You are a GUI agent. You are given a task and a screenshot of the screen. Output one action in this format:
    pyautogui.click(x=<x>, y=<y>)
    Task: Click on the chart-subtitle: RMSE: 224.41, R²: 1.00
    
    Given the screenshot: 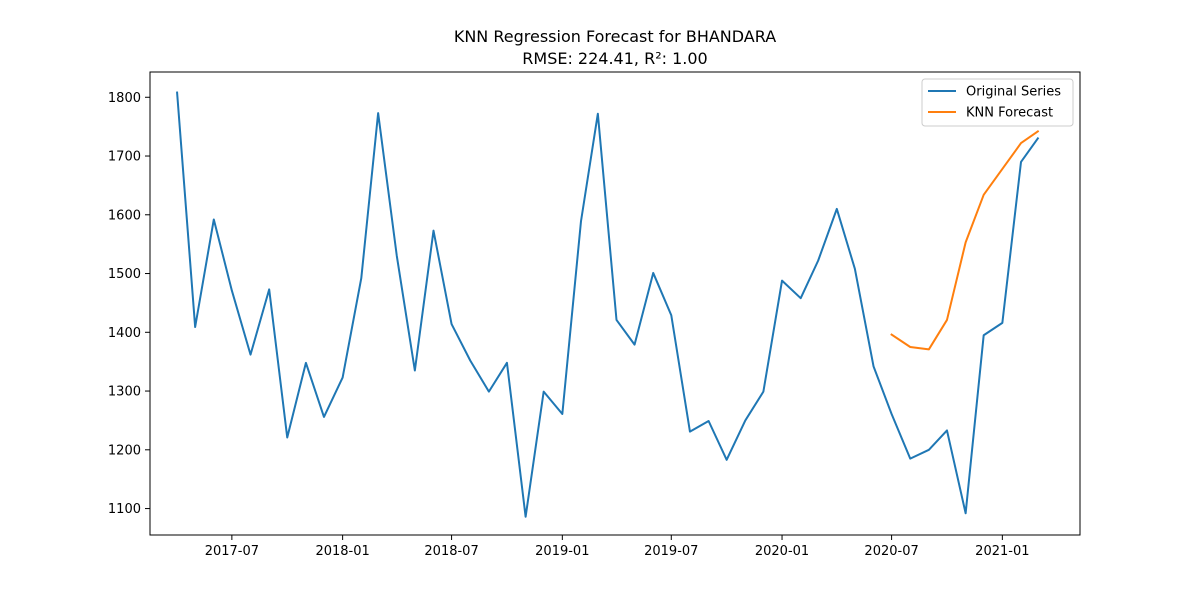 What is the action you would take?
    pyautogui.click(x=614, y=58)
    